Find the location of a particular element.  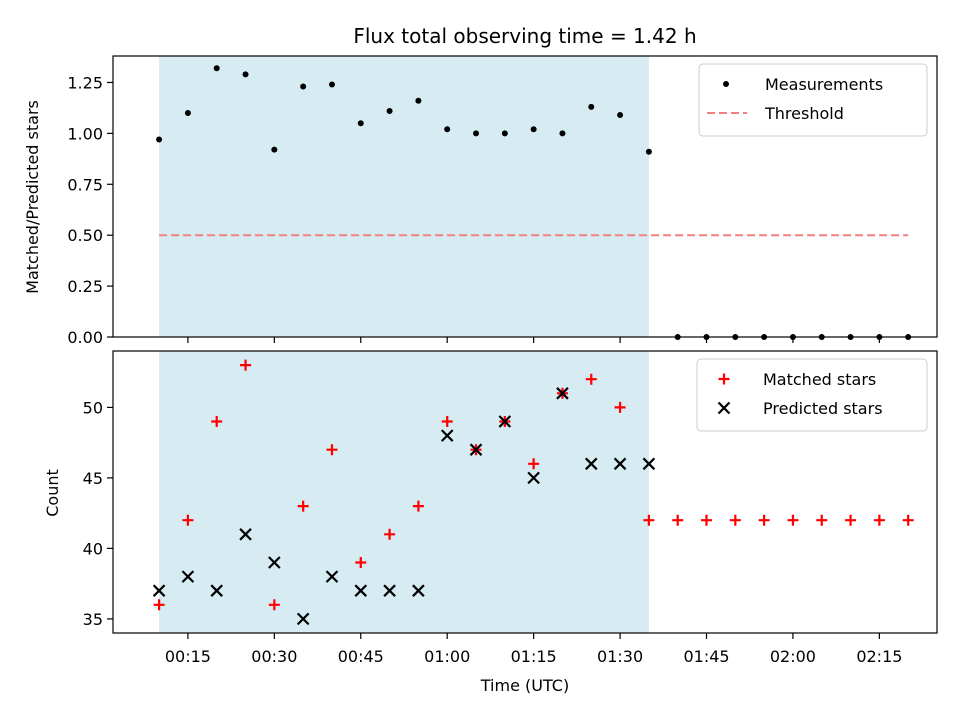

x-tick-label: 01:00 is located at coordinates (447, 656).